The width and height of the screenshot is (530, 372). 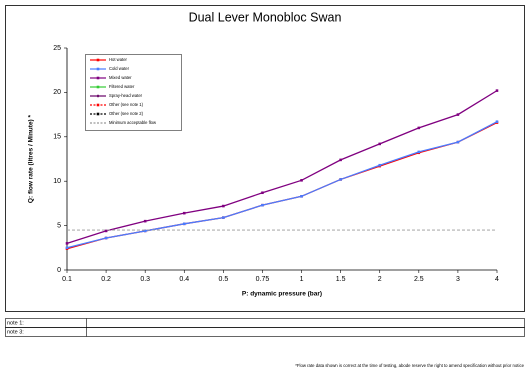 I want to click on legend-label: Mixed water, so click(x=120, y=77).